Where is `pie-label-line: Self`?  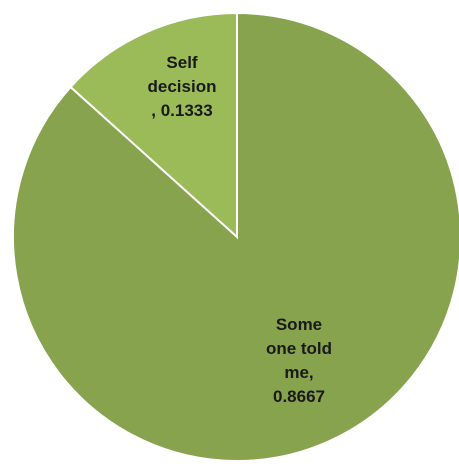 pie-label-line: Self is located at coordinates (182, 62).